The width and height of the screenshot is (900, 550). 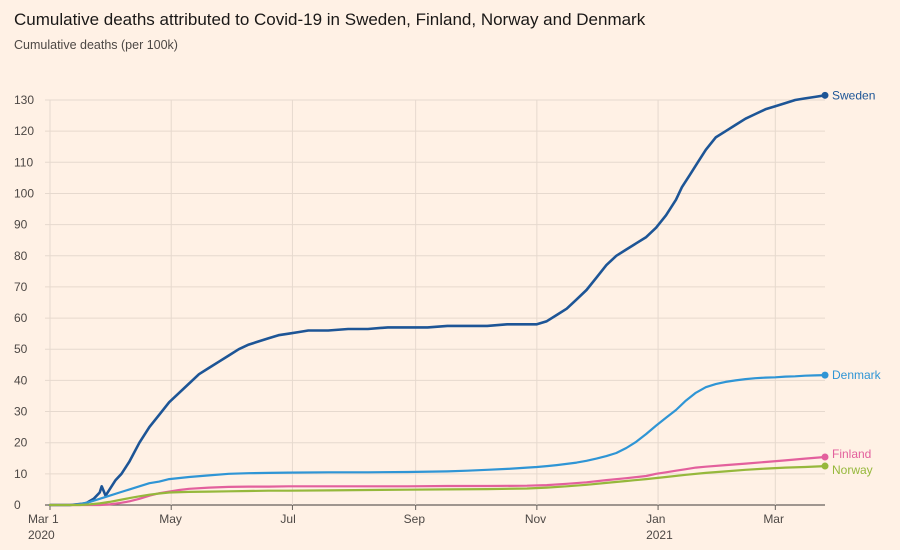 I want to click on x-tick-label: Mar 1, so click(x=43, y=519).